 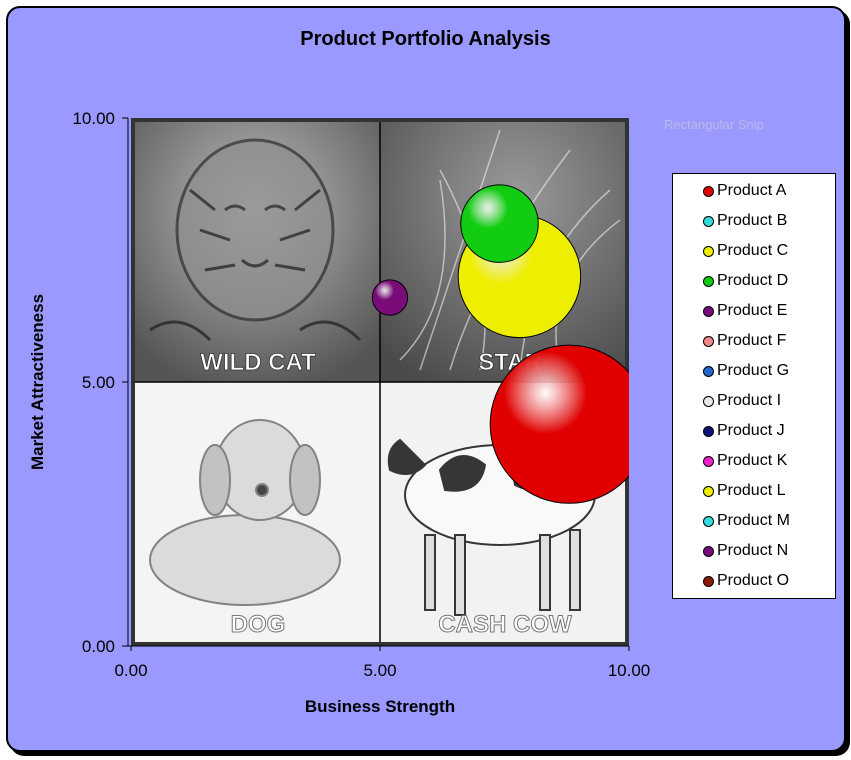 I want to click on legend-item: Product M, so click(x=746, y=521).